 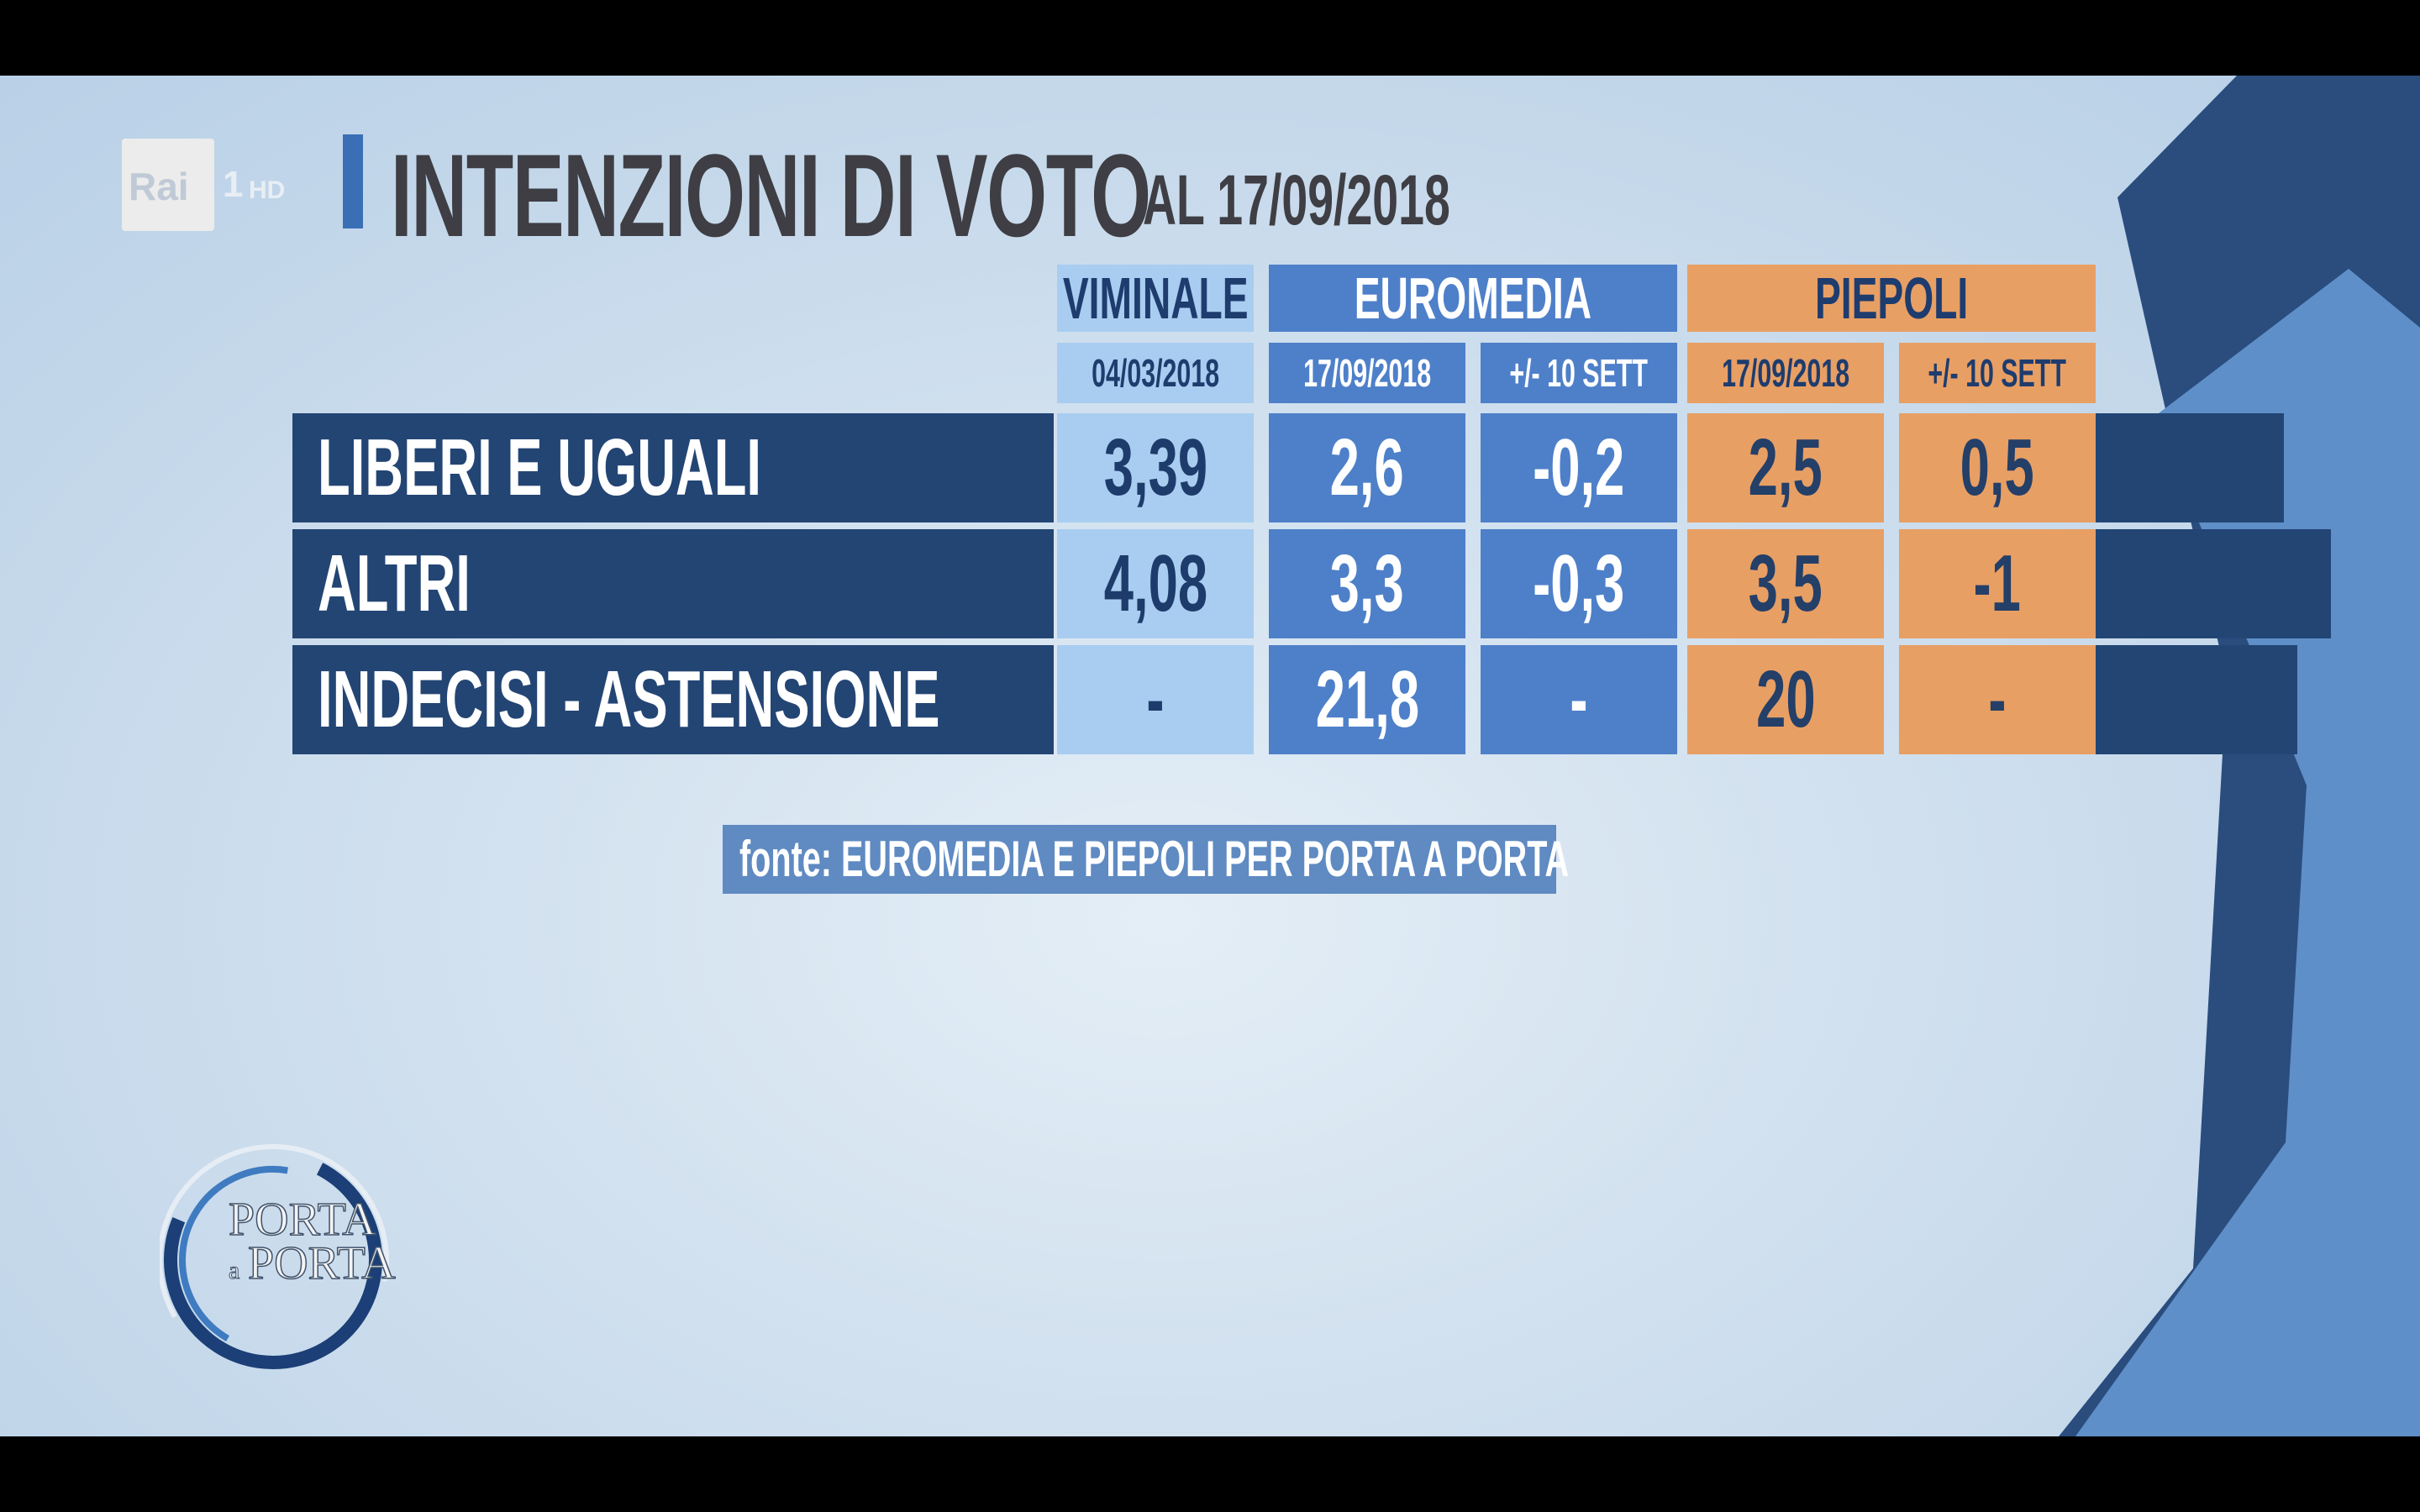 I want to click on subheader-label: 04/03/2018, so click(x=1155, y=373).